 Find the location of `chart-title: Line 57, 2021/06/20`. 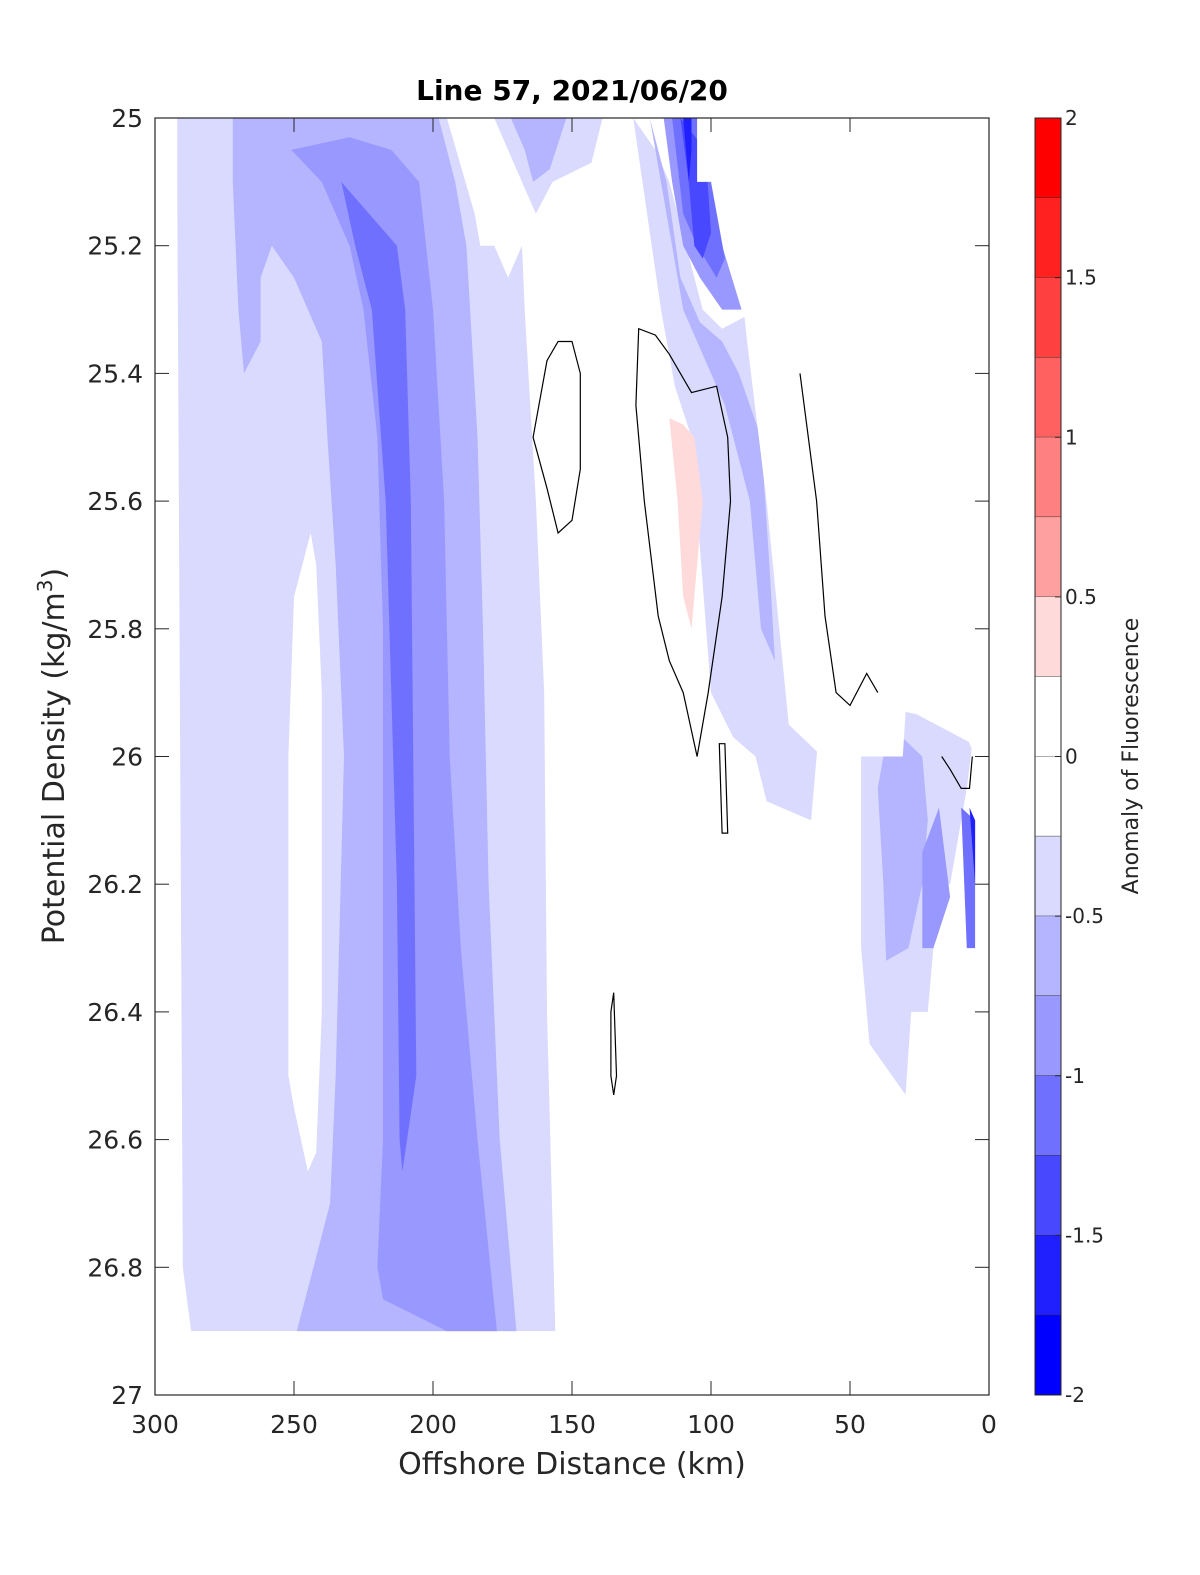

chart-title: Line 57, 2021/06/20 is located at coordinates (572, 90).